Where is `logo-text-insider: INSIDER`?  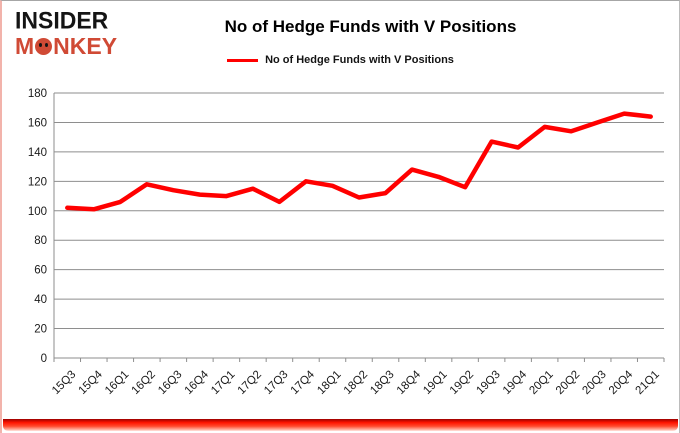 logo-text-insider: INSIDER is located at coordinates (62, 20).